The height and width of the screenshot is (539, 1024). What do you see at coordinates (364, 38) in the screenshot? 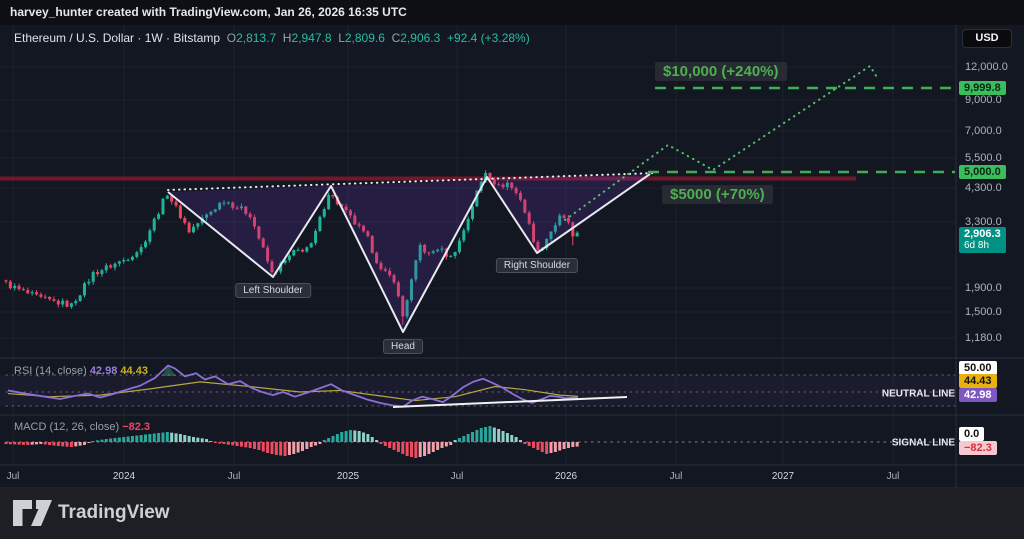
I see `ohlc-low: 2,809.6` at bounding box center [364, 38].